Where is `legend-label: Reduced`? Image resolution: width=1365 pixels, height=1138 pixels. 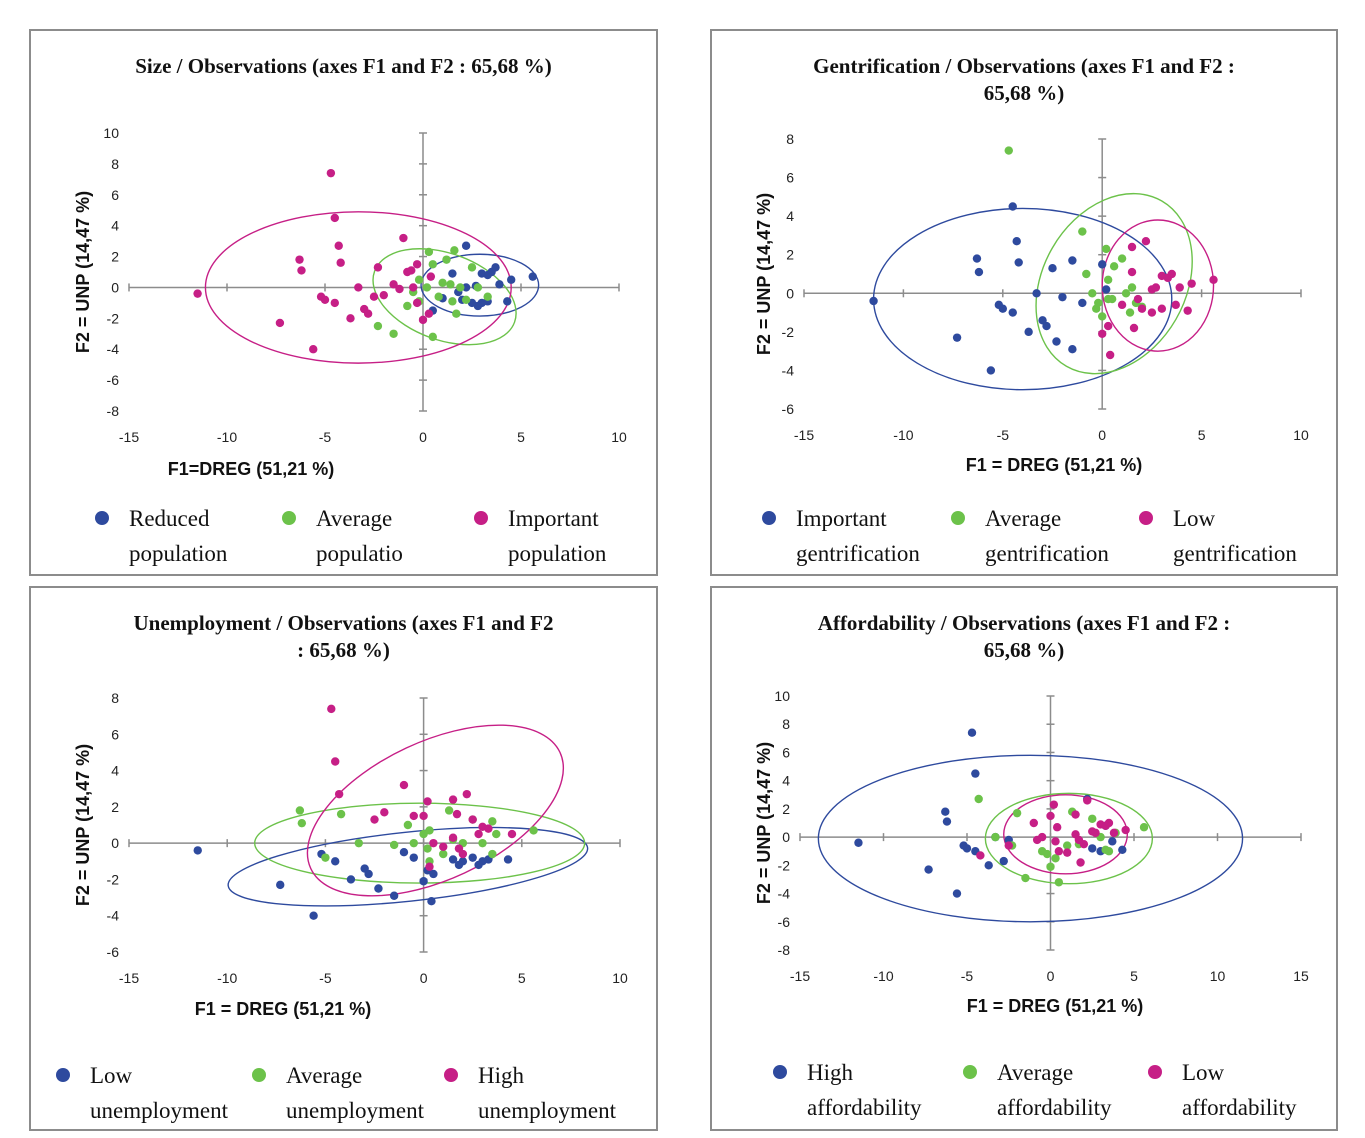 legend-label: Reduced is located at coordinates (169, 518).